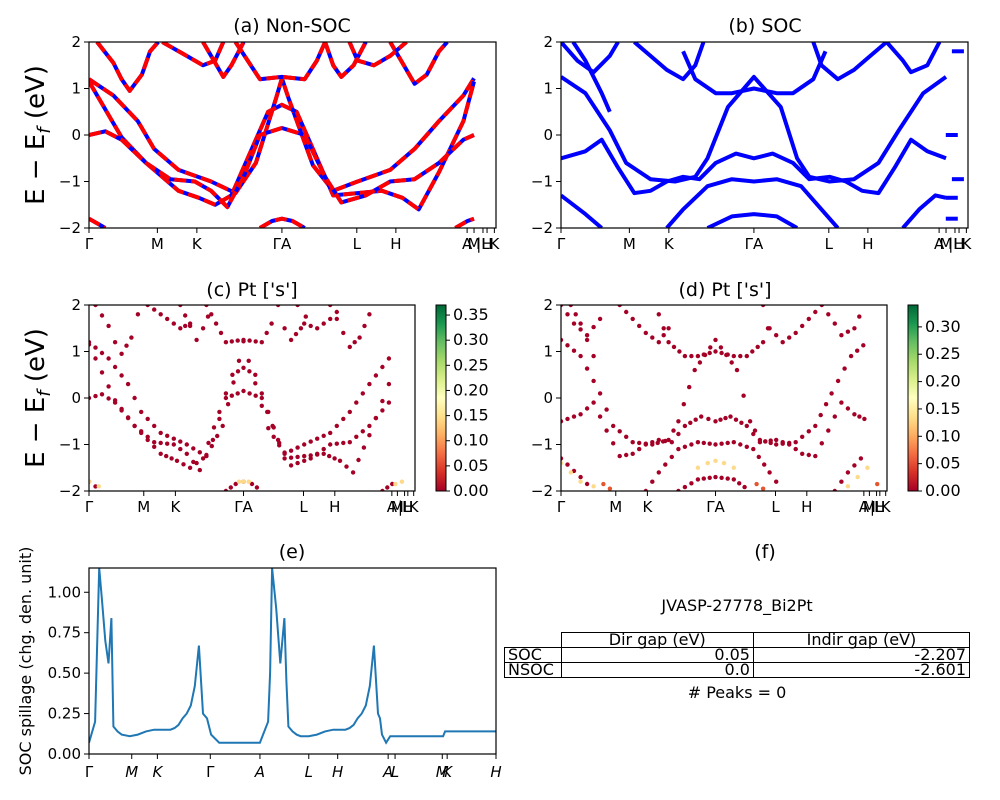 The height and width of the screenshot is (800, 1000). Describe the element at coordinates (471, 314) in the screenshot. I see `colorbar-tick-label: 0.35` at that location.